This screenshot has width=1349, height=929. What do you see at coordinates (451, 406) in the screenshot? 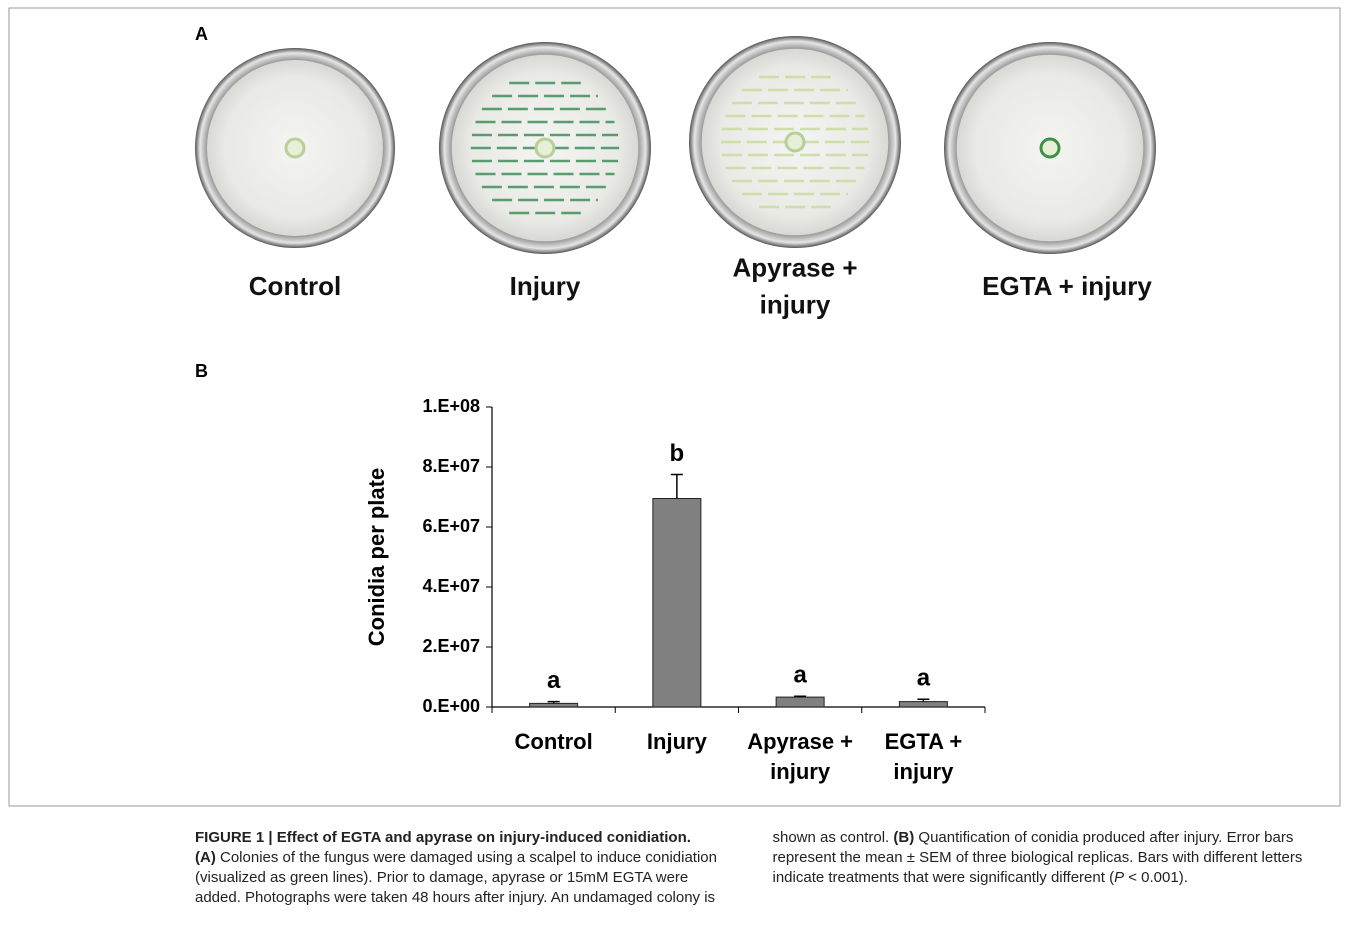
I see `y-tick-label: 1.E+08` at bounding box center [451, 406].